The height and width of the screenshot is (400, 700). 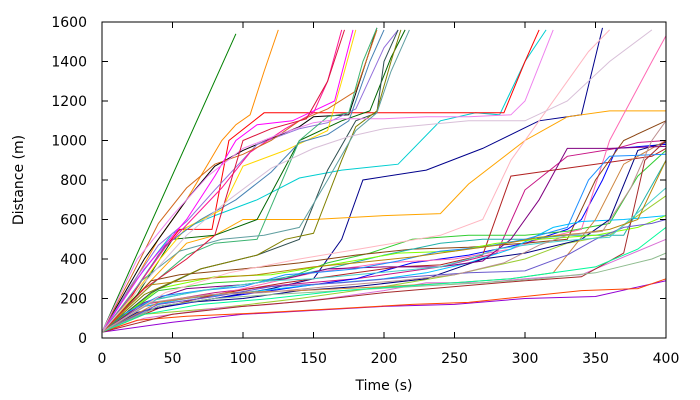 What do you see at coordinates (69, 63) in the screenshot?
I see `y-tick-label-1400: 1400` at bounding box center [69, 63].